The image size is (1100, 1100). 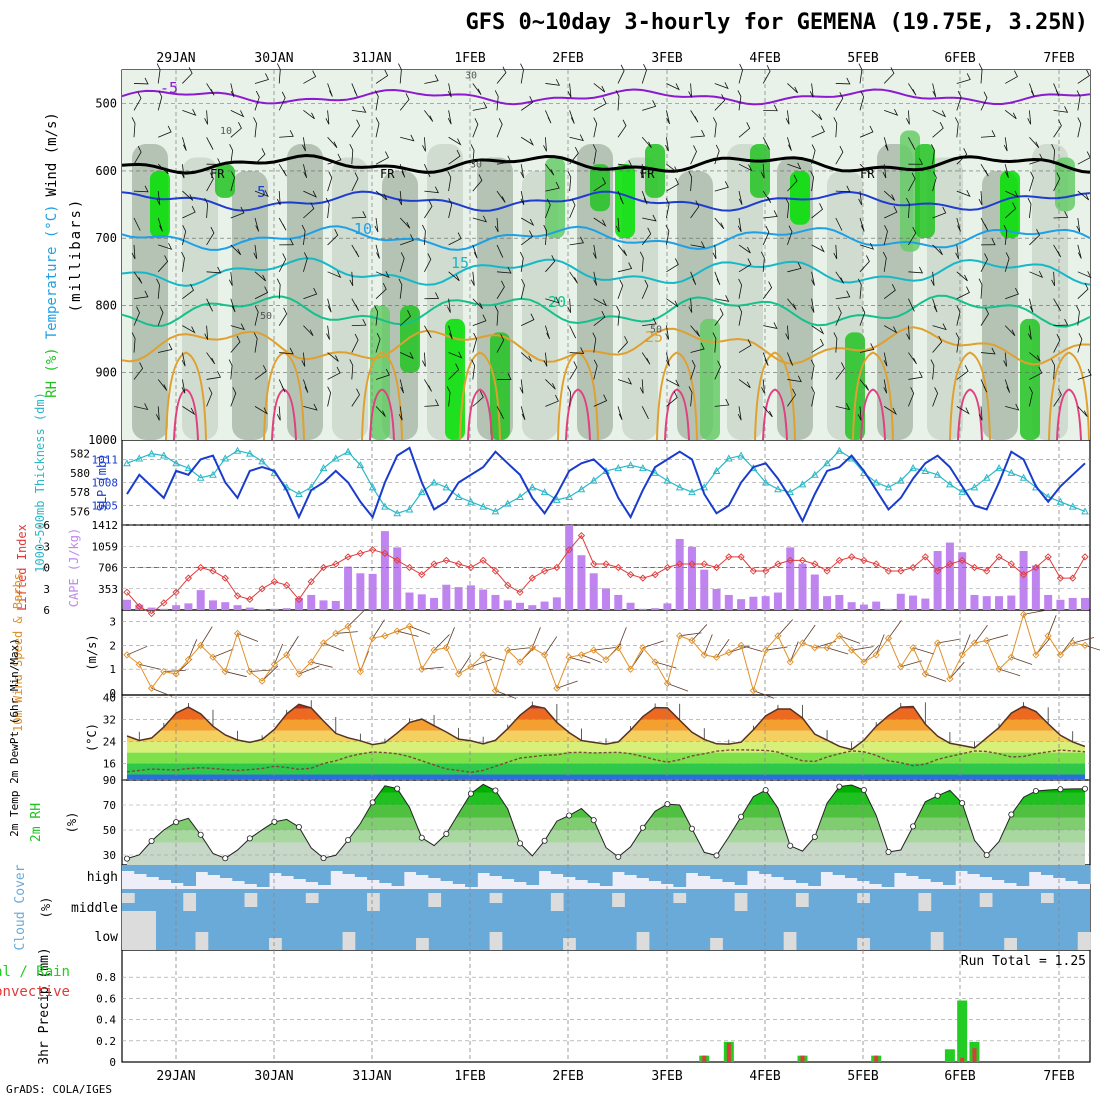 I want to click on rh-high-patch, so click(x=800, y=197).